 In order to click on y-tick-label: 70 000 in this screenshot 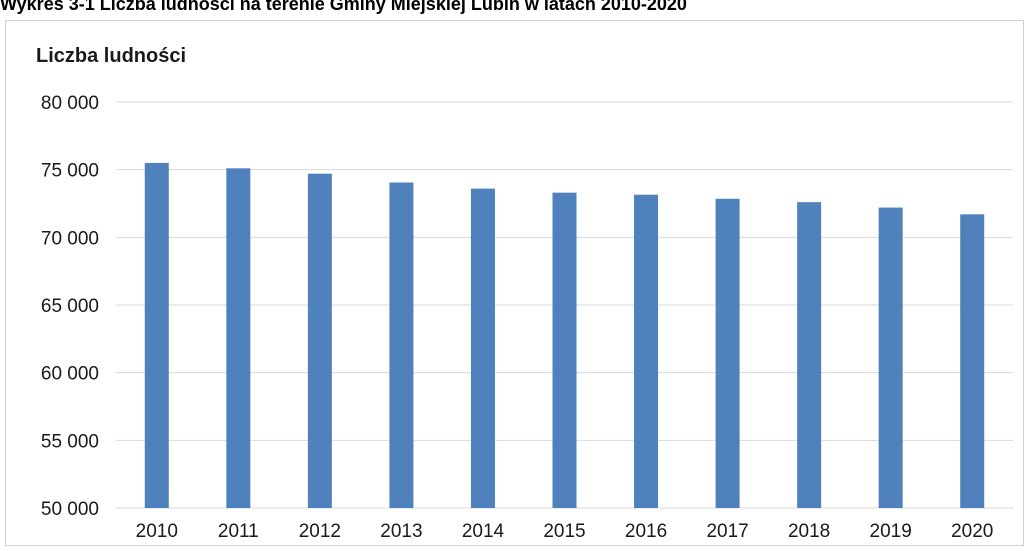, I will do `click(70, 238)`.